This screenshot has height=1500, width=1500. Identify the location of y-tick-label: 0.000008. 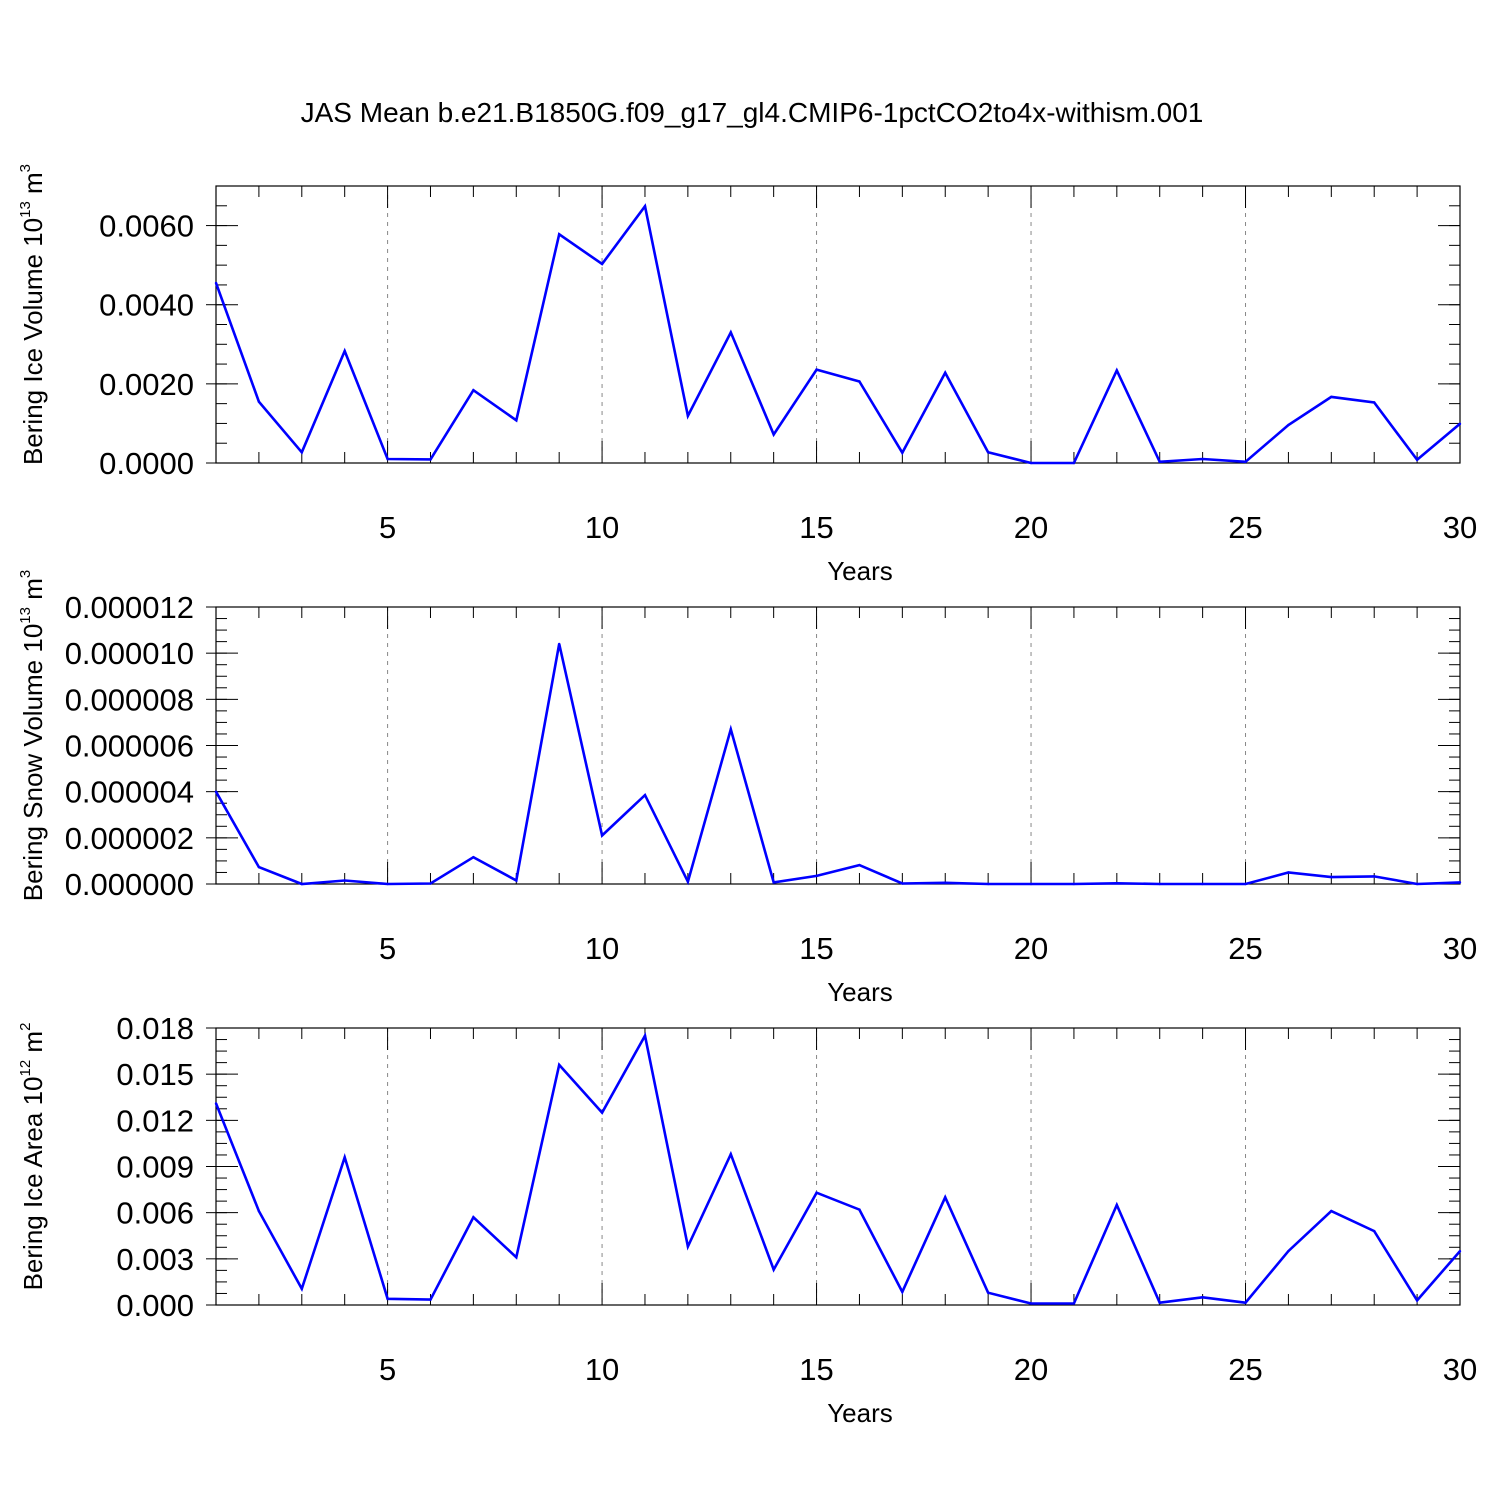
(129, 699).